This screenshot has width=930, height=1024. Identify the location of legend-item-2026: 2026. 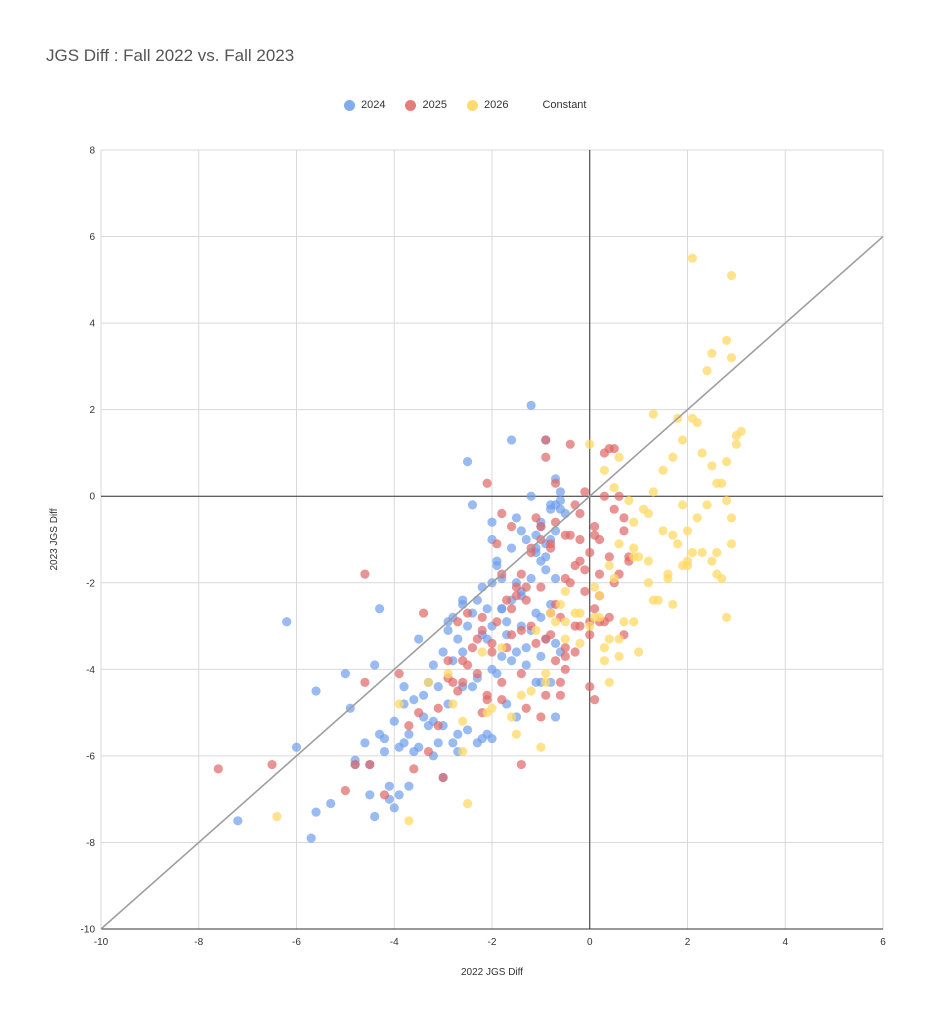
(487, 105).